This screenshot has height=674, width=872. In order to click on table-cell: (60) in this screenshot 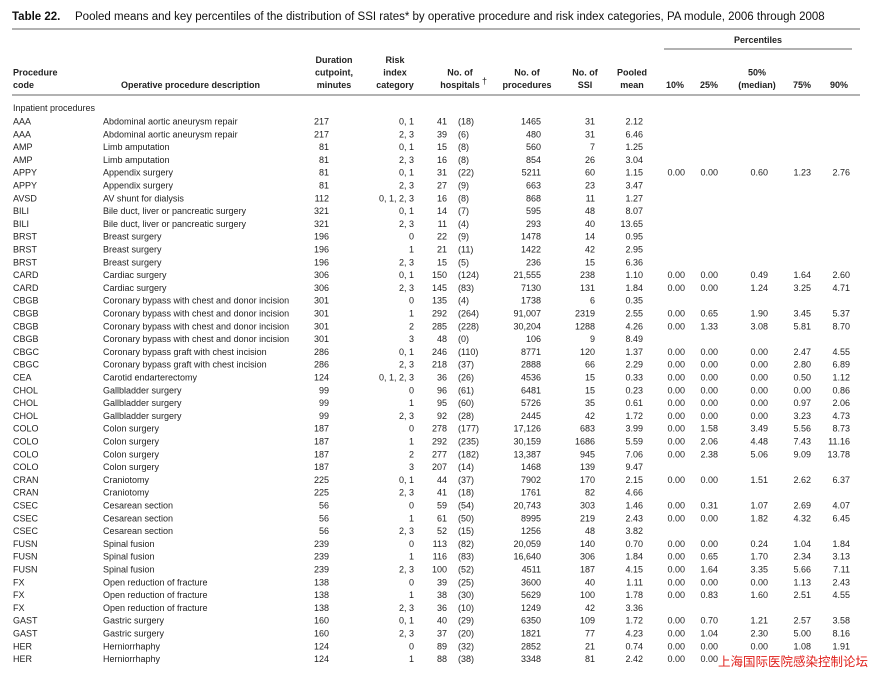, I will do `click(466, 403)`.